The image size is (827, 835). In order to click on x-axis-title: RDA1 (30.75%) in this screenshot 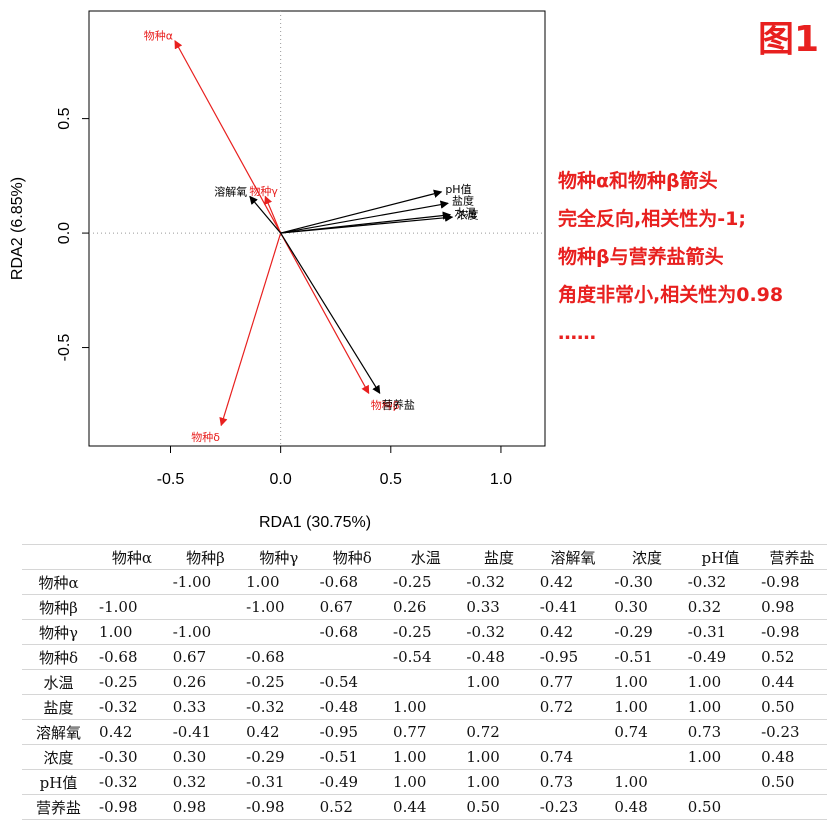, I will do `click(315, 522)`.